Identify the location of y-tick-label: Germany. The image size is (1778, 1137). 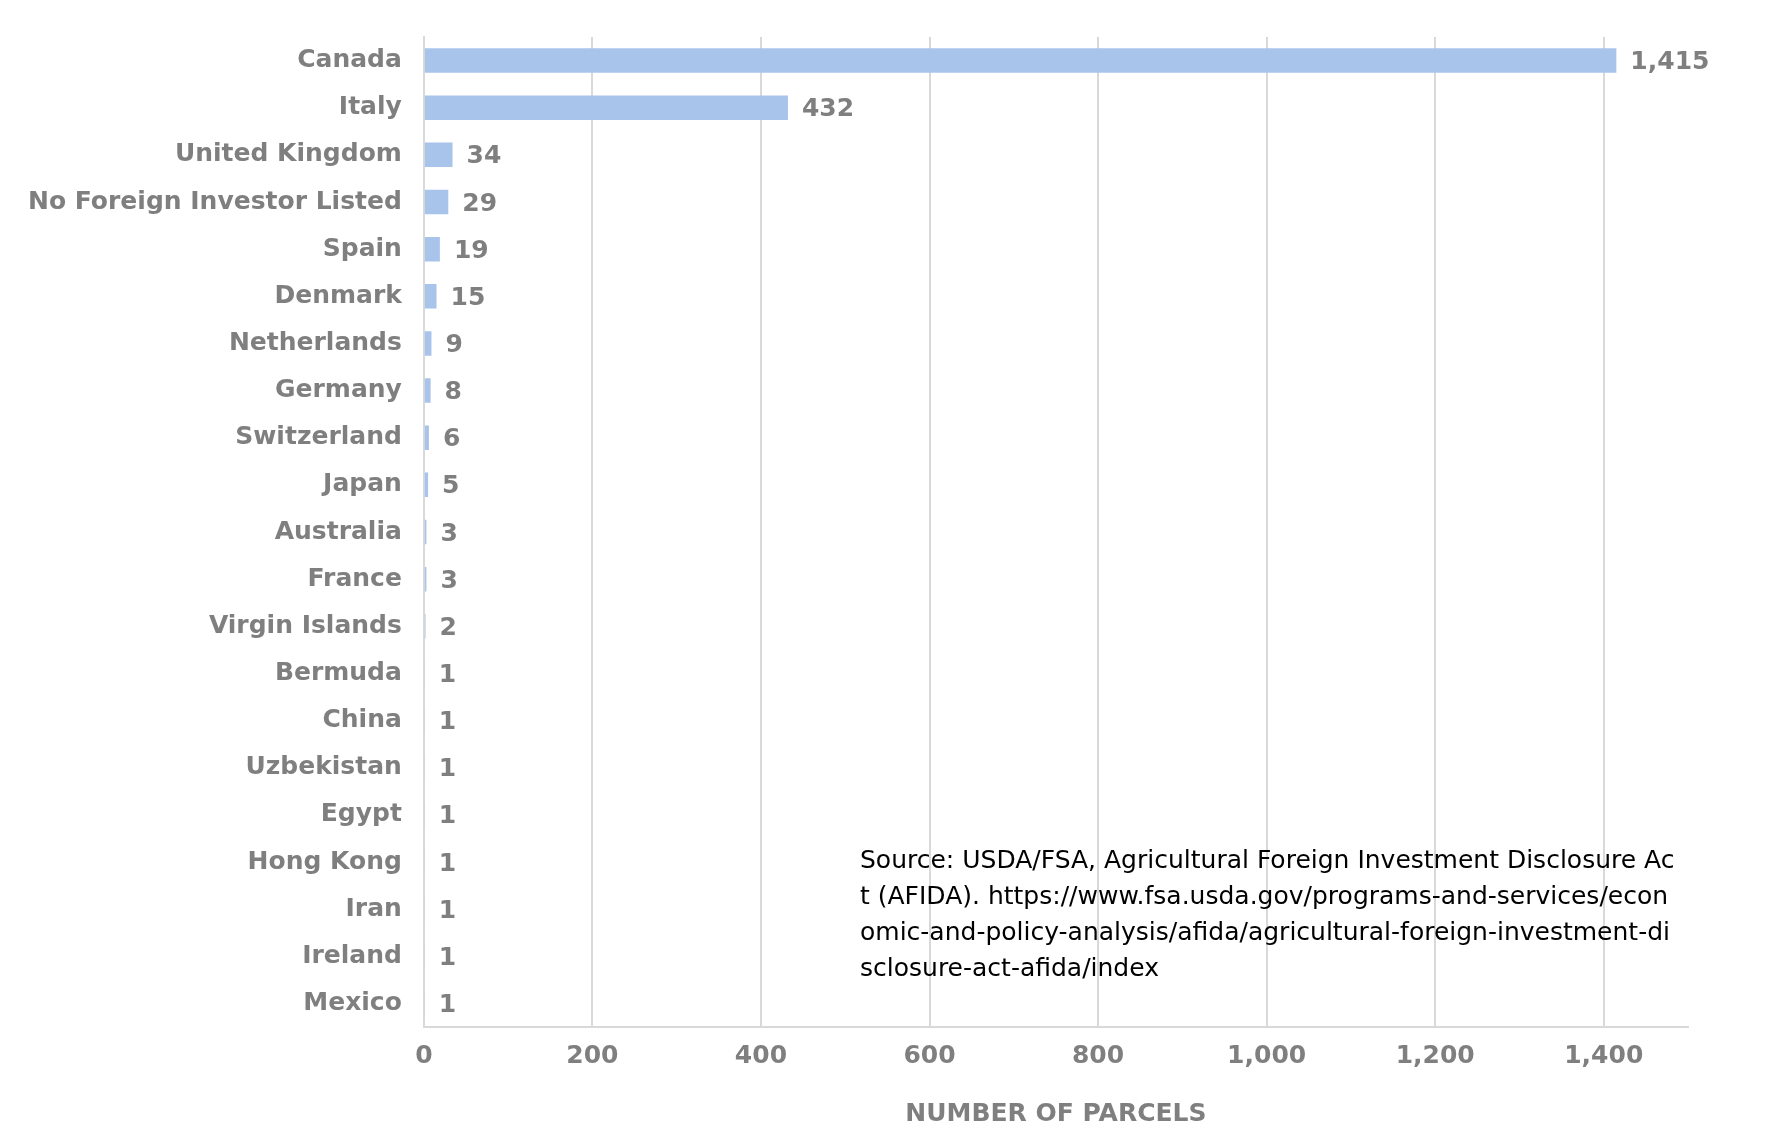
(338, 389).